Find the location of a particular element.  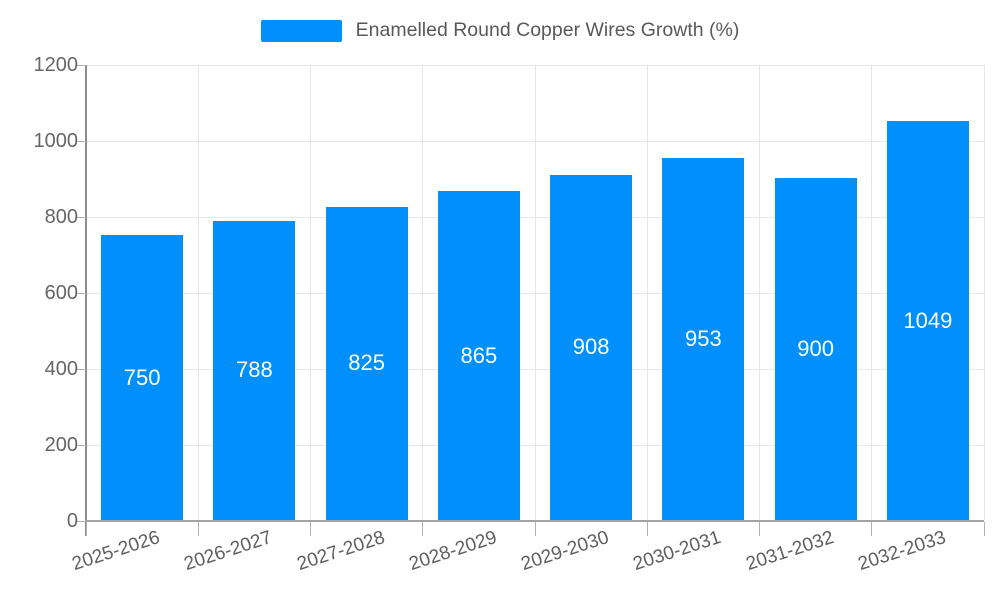

bar-2027-2028: 825 is located at coordinates (366, 363).